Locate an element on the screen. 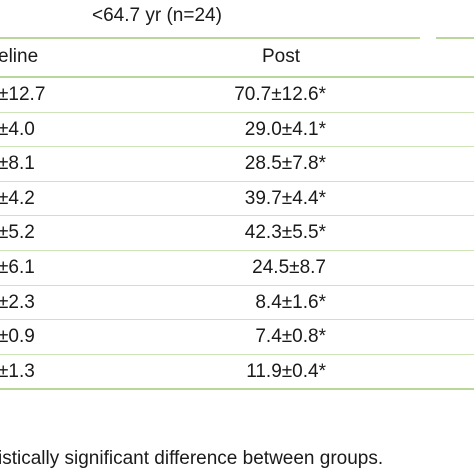 This screenshot has width=474, height=474. post-cell: 70.7±12.6* is located at coordinates (280, 94).